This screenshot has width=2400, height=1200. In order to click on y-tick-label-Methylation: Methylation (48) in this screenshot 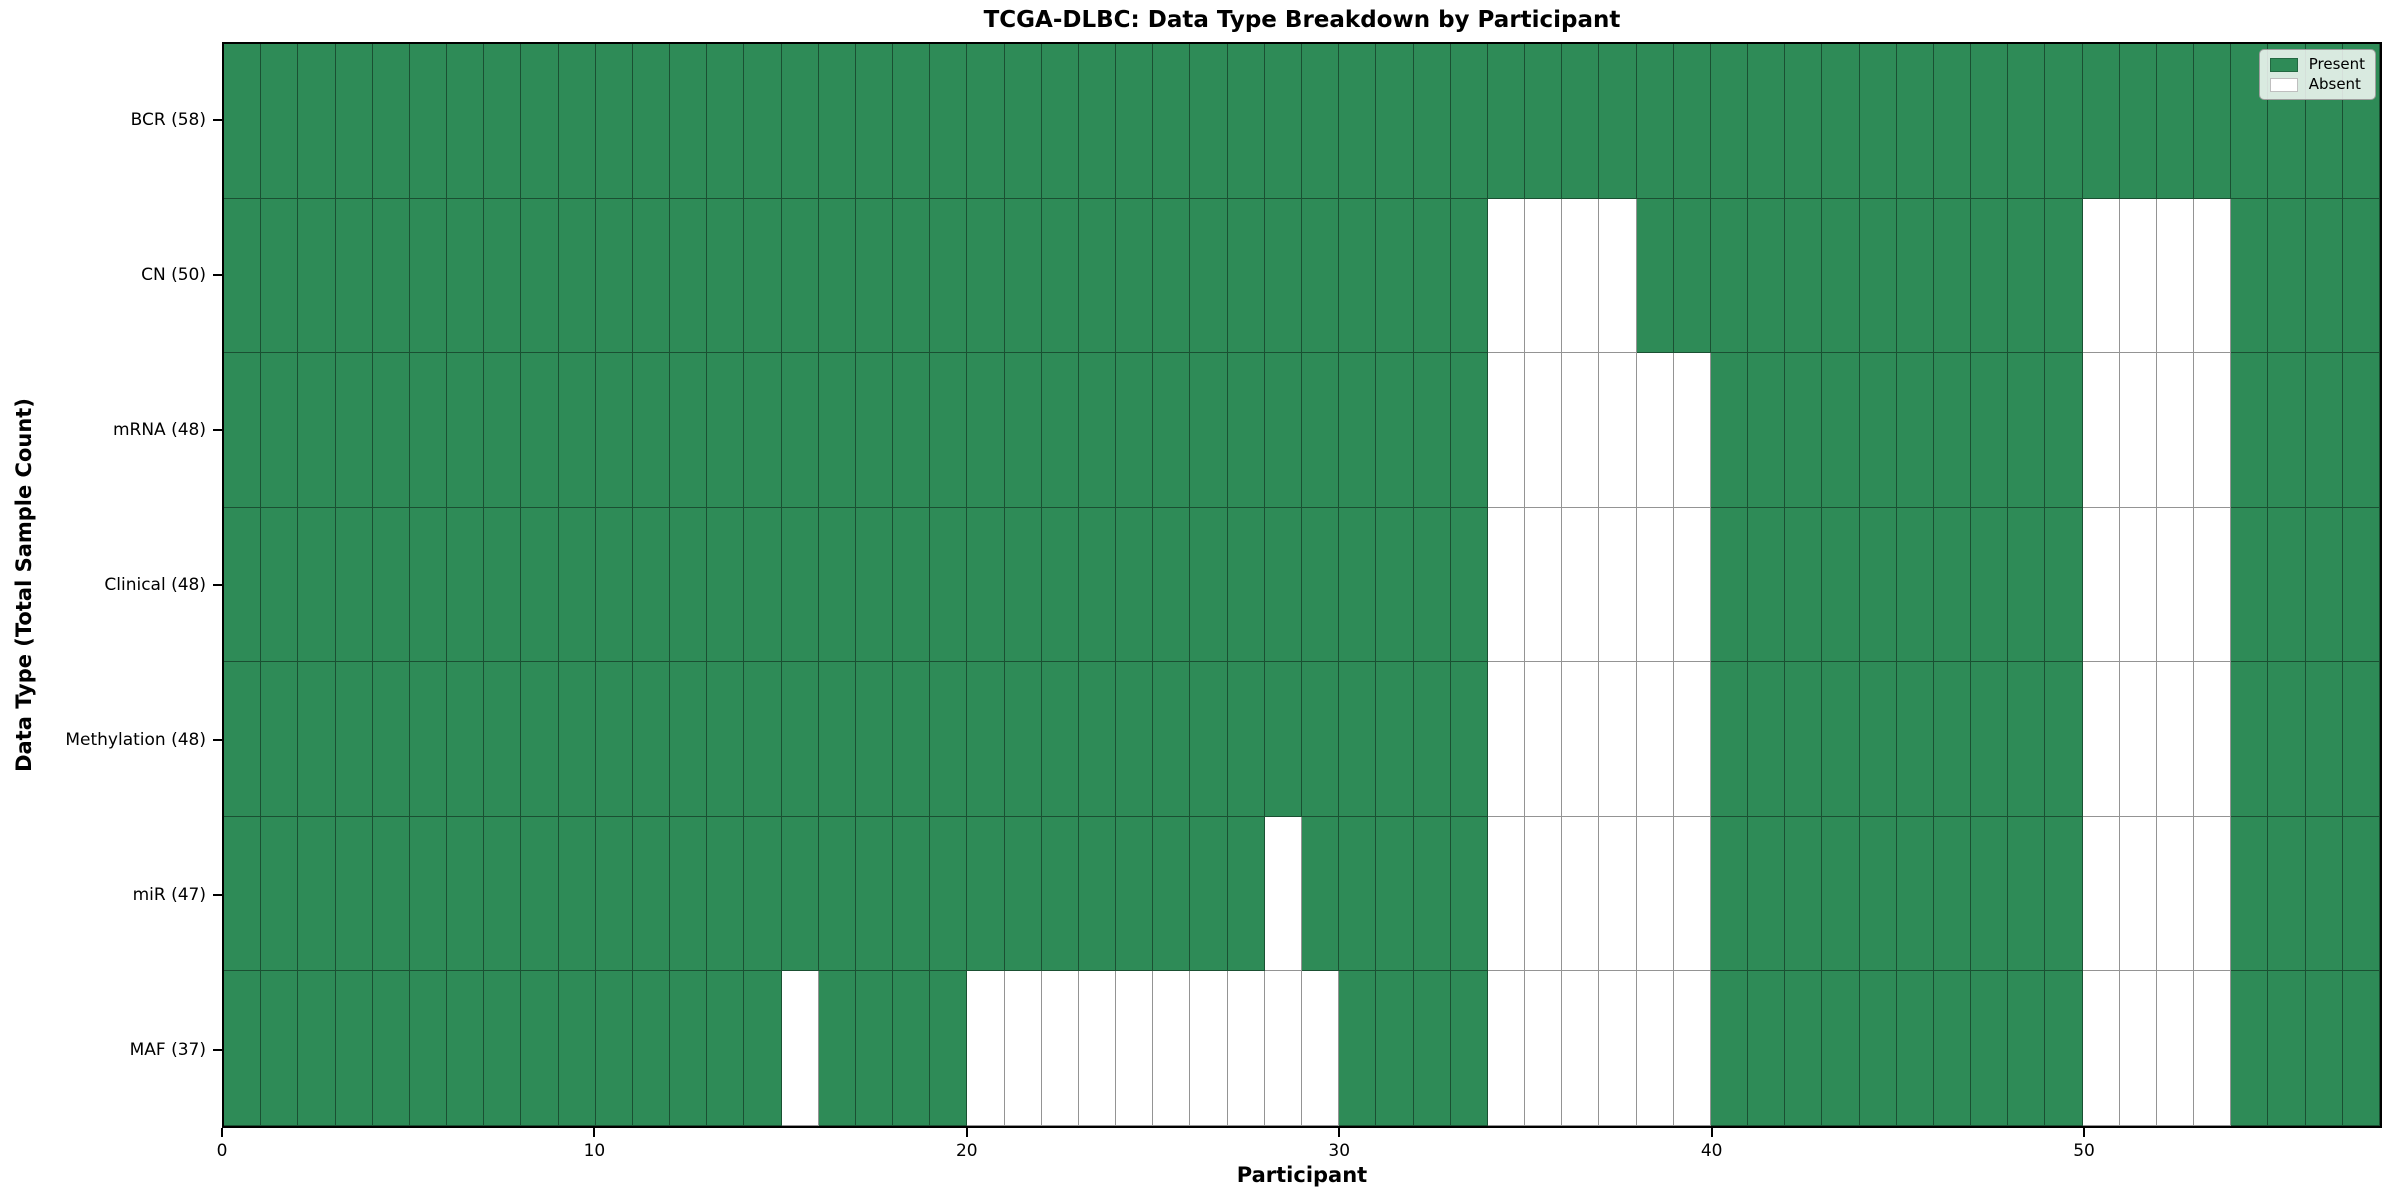, I will do `click(135, 740)`.